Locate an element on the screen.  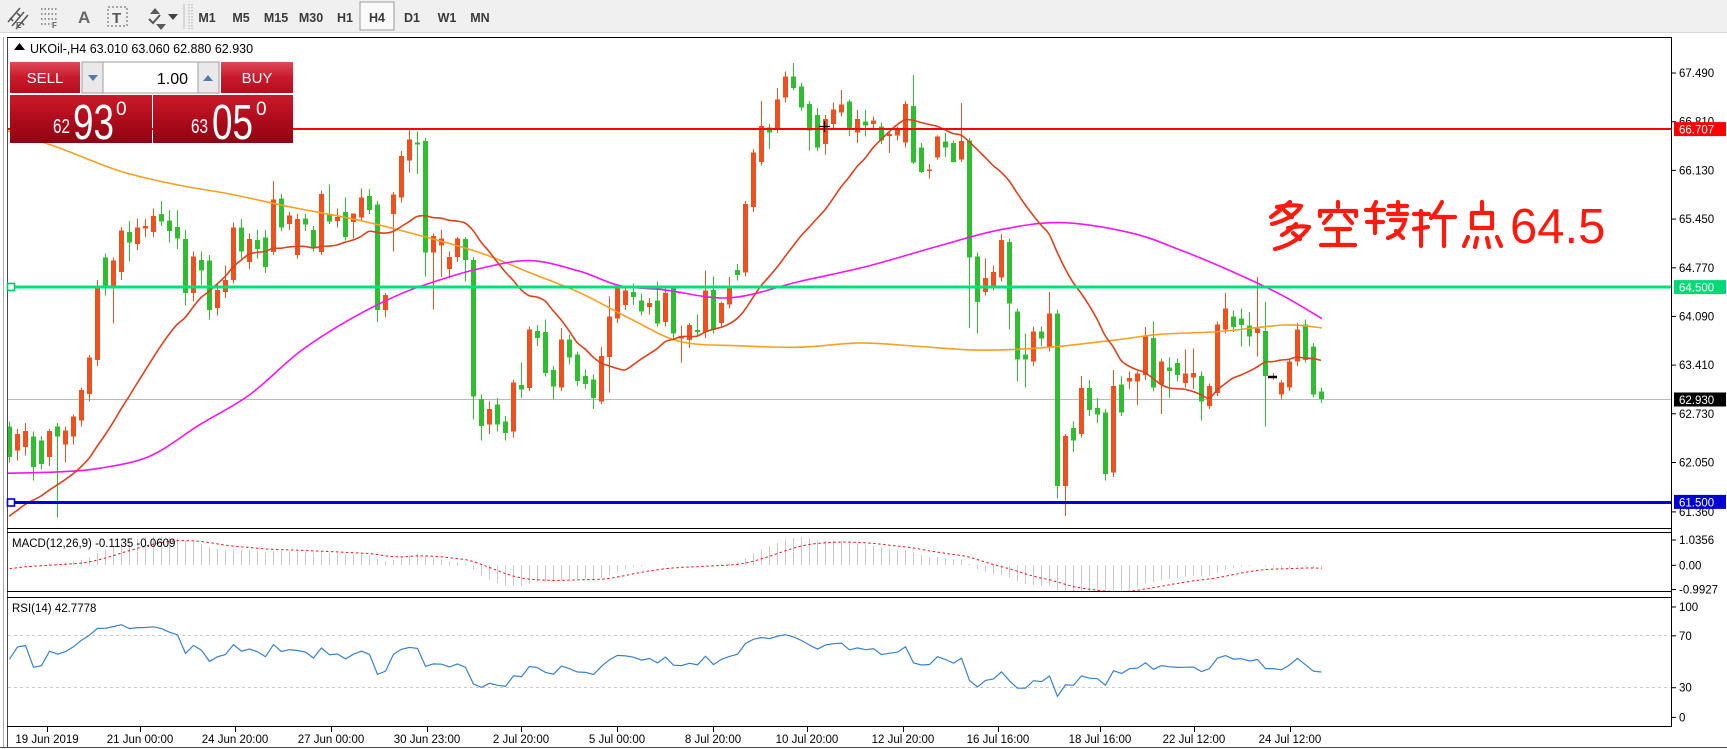
svg-text: 12 Jul 20:00 is located at coordinates (903, 740).